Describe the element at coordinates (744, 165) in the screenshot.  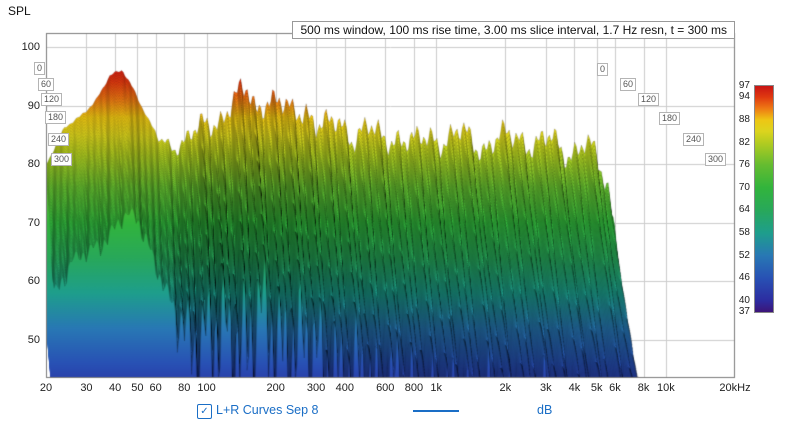
I see `color-scale-tick-label: 76` at that location.